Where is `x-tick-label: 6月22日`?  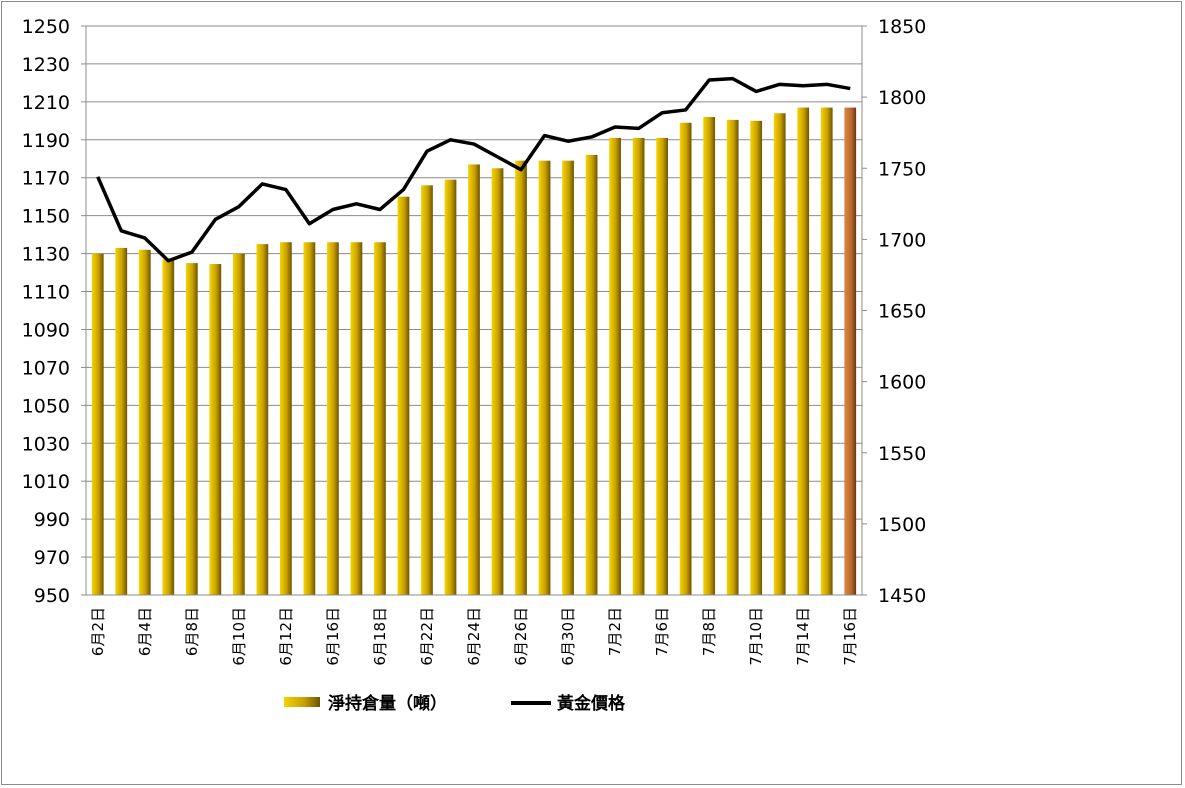 x-tick-label: 6月22日 is located at coordinates (427, 636).